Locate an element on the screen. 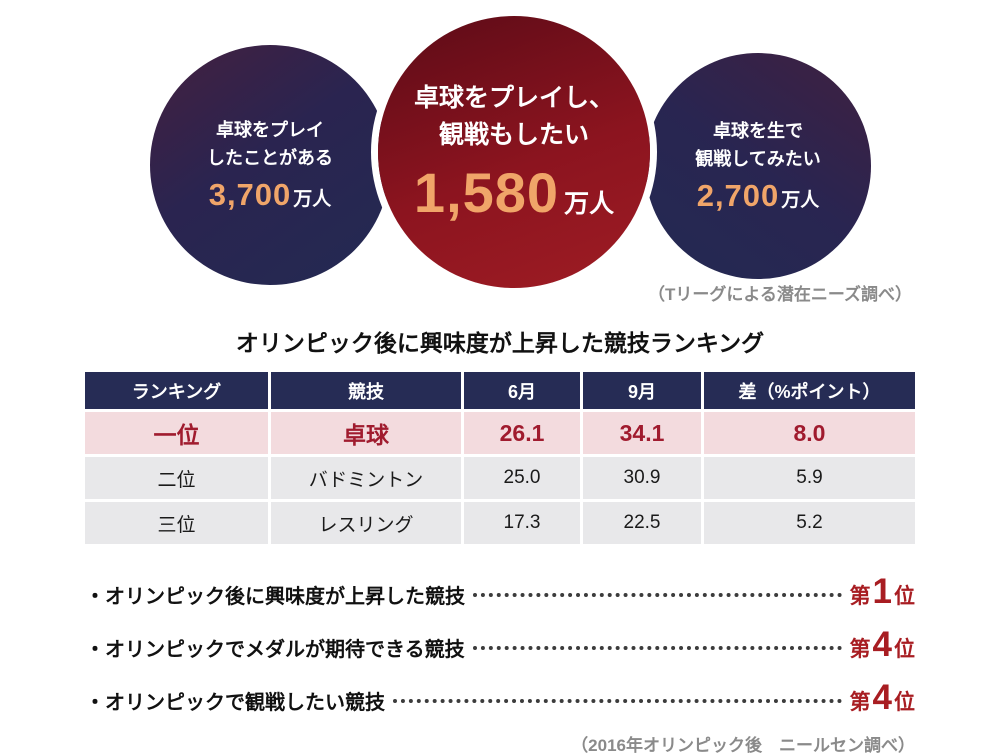 The image size is (1000, 756). table-header-sept: 9月 is located at coordinates (642, 390).